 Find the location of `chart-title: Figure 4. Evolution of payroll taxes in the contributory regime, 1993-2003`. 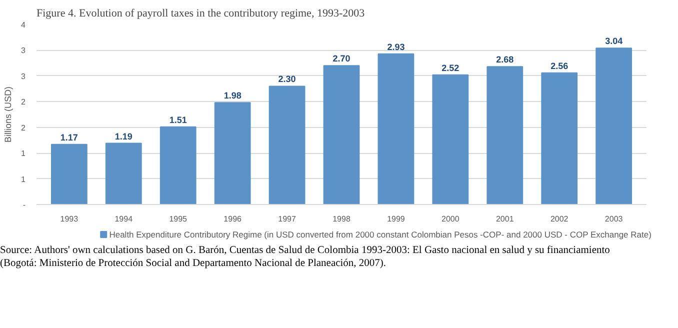

chart-title: Figure 4. Evolution of payroll taxes in the contributory regime, 1993-2003 is located at coordinates (201, 14).